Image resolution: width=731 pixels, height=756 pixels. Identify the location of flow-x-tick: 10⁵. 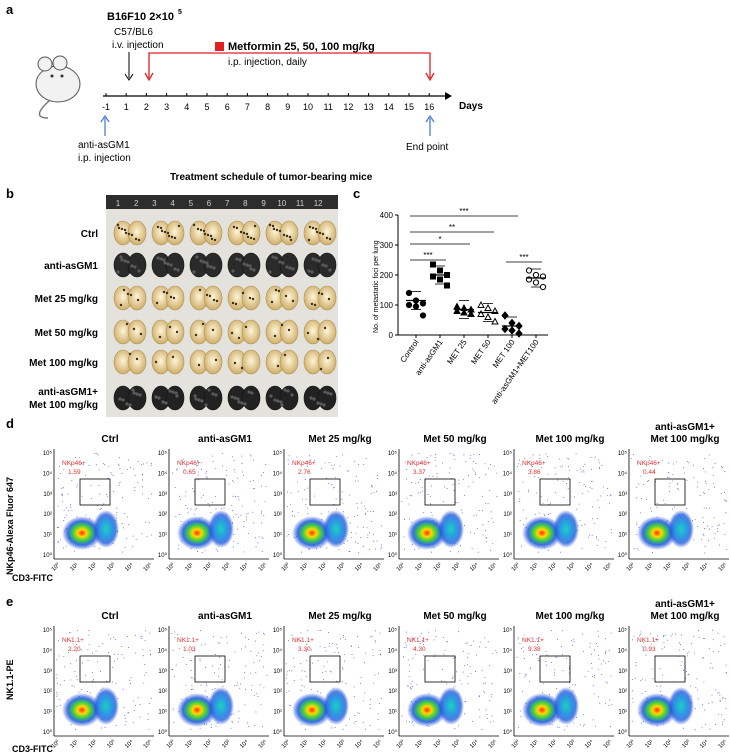
(148, 744).